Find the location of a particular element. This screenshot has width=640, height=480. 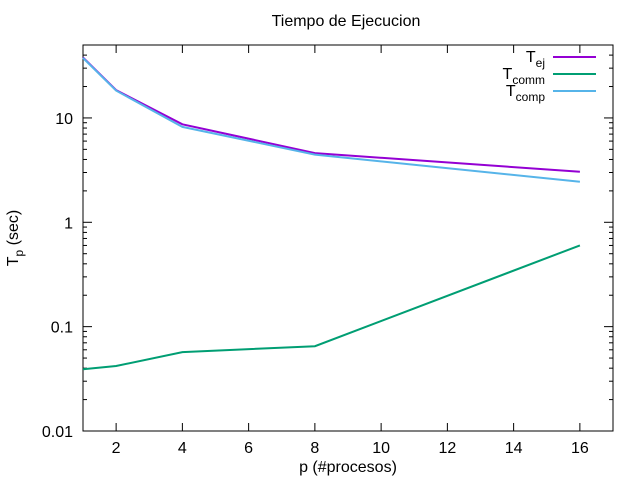

x-axis-label: p (#procesos) is located at coordinates (348, 467).